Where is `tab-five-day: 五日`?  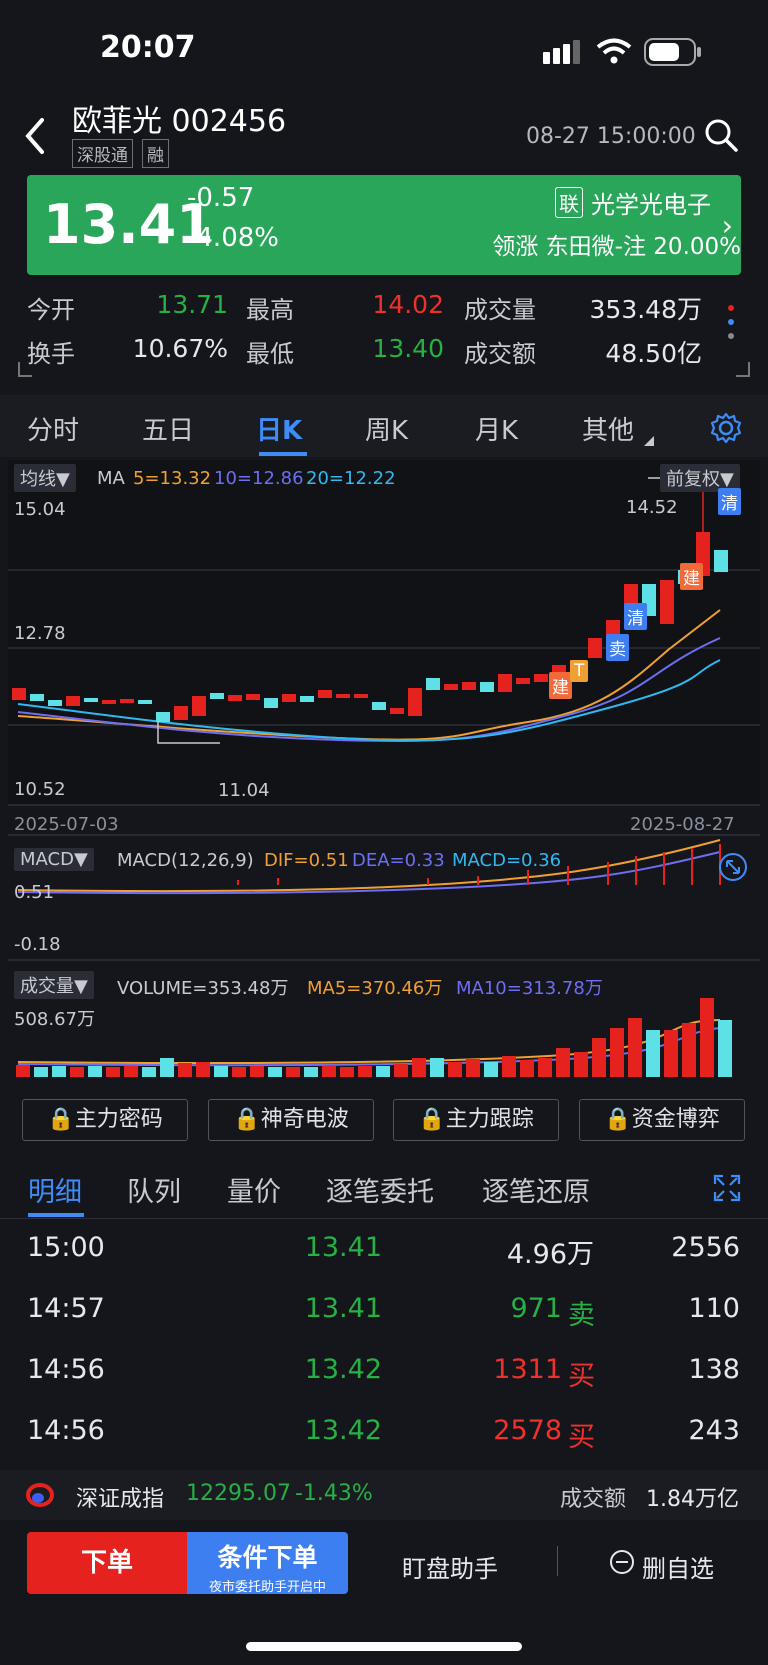 tab-five-day: 五日 is located at coordinates (168, 431).